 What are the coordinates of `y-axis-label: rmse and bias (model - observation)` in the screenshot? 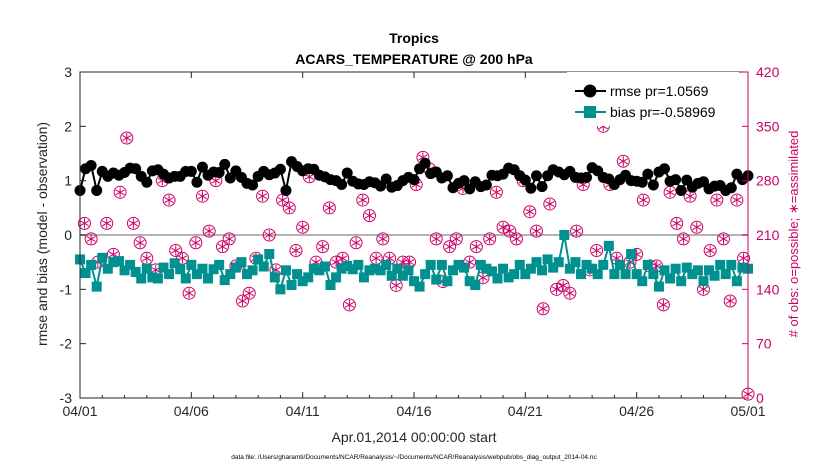 It's located at (42, 234).